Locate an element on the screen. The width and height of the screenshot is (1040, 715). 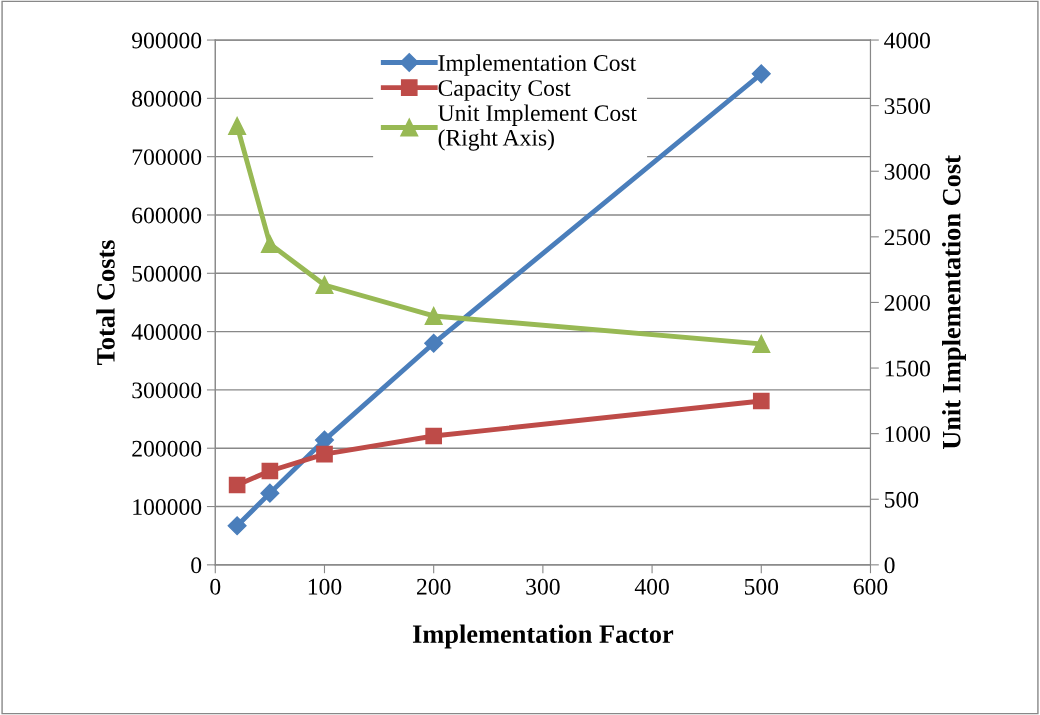
legend-label: Capacity Cost is located at coordinates (504, 90).